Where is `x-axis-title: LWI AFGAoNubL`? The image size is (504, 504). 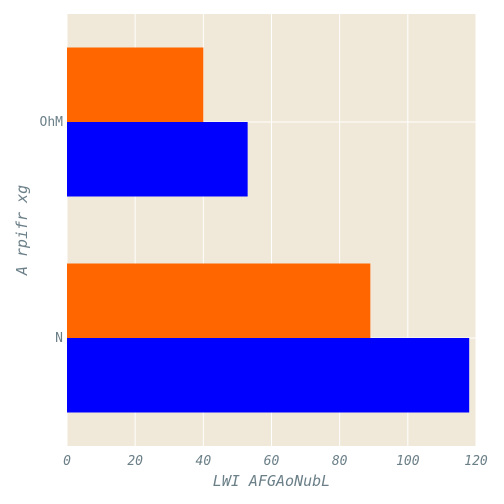
x-axis-title: LWI AFGAoNubL is located at coordinates (271, 481).